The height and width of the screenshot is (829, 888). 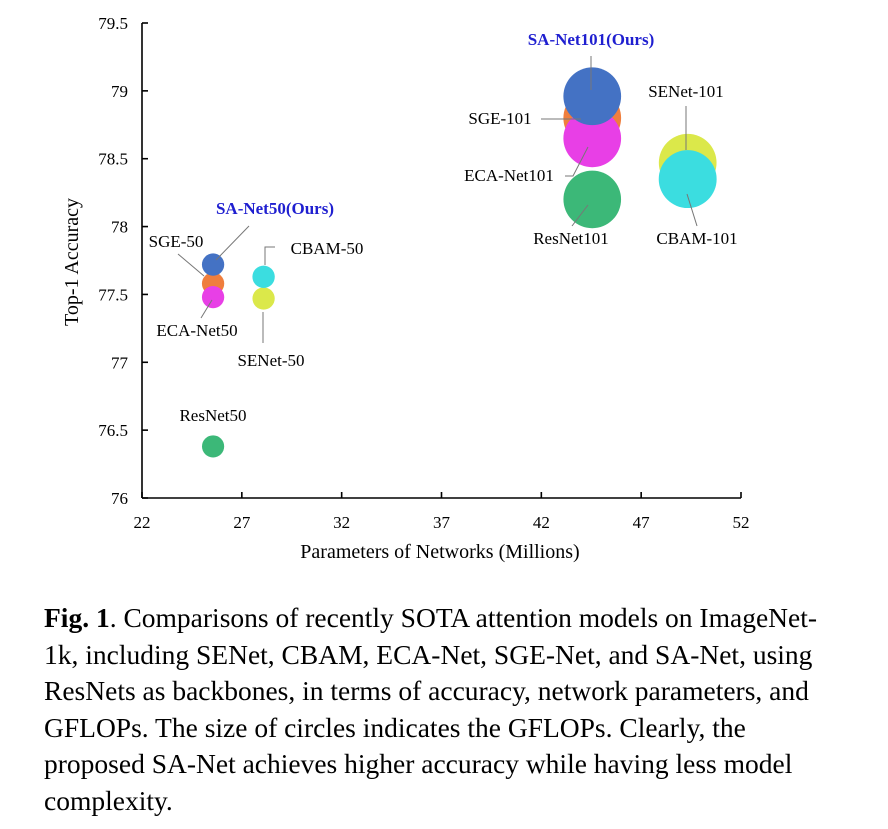 What do you see at coordinates (213, 446) in the screenshot?
I see `point-resnet50` at bounding box center [213, 446].